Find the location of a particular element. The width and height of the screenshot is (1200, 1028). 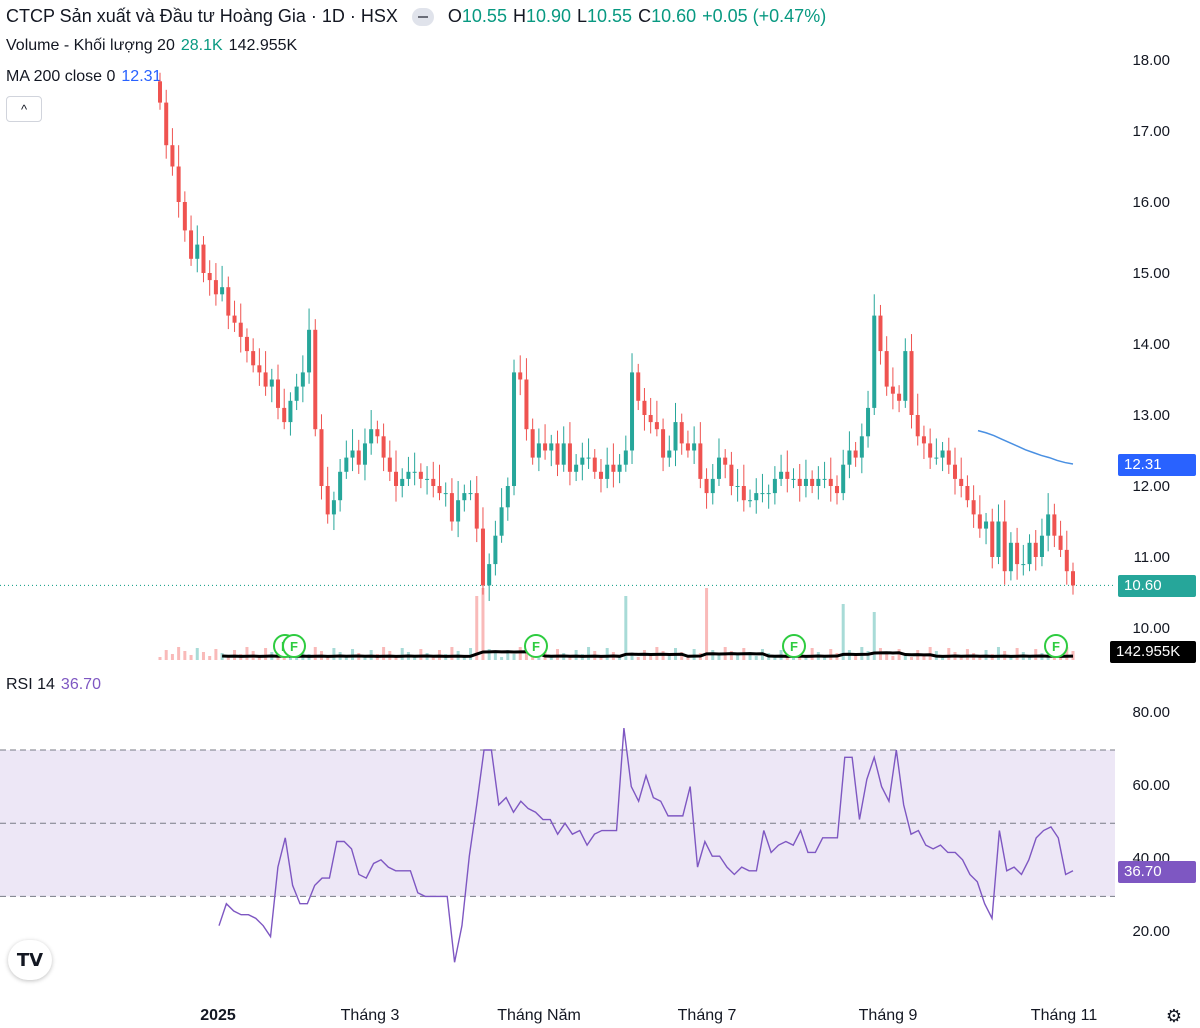

tradingview-logo: TV is located at coordinates (30, 960).